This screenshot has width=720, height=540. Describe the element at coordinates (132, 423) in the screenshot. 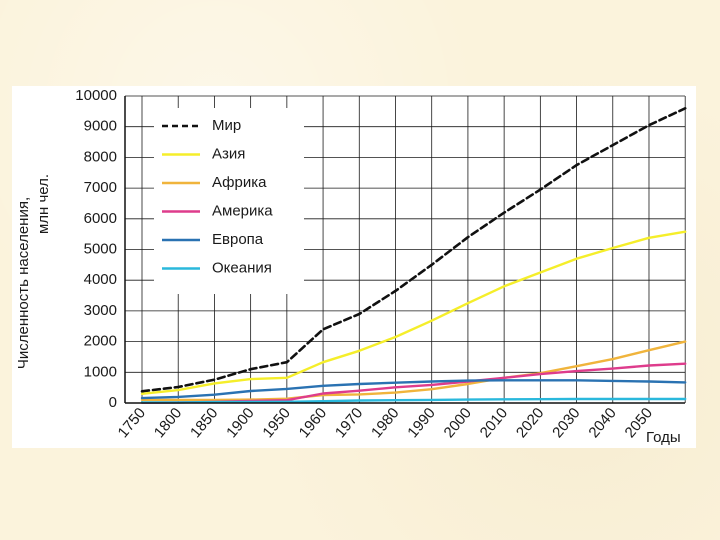

I see `x-tick-label: 1750` at that location.